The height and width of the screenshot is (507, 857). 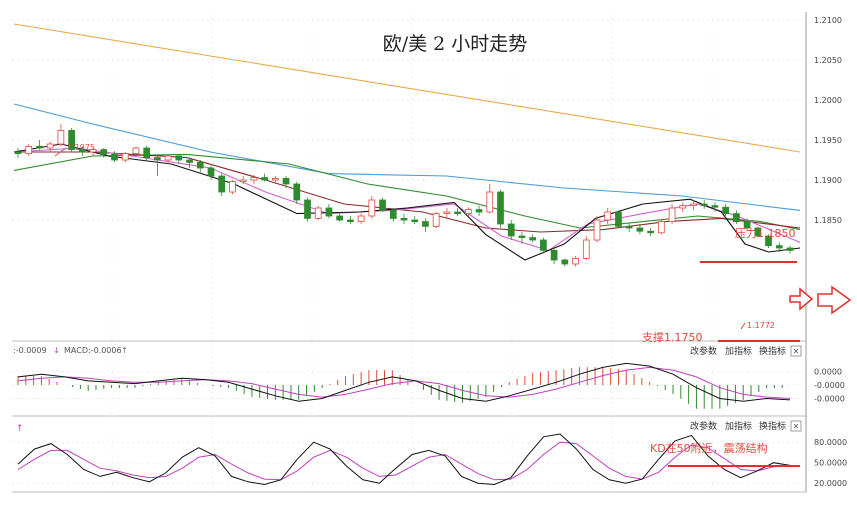 What do you see at coordinates (765, 233) in the screenshot?
I see `resistance-label: 压力1.1850` at bounding box center [765, 233].